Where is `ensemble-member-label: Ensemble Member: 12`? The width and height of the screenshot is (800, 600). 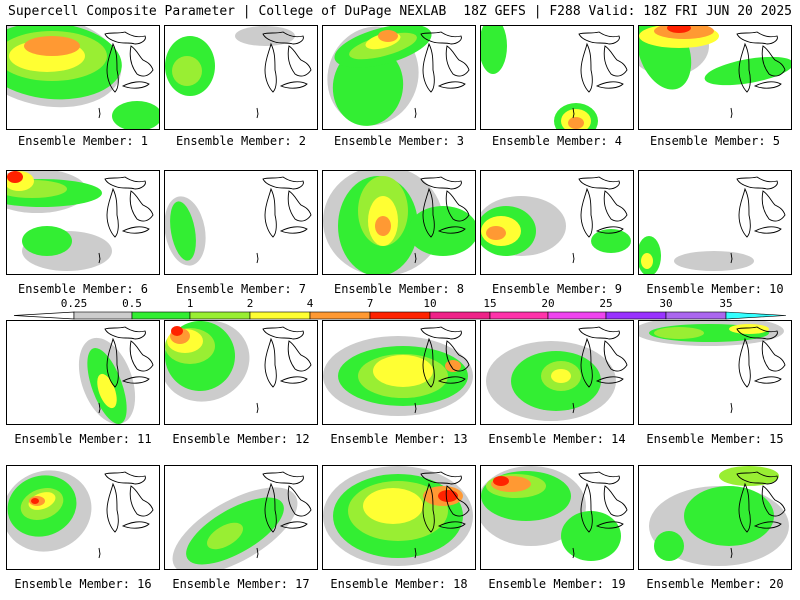 ensemble-member-label: Ensemble Member: 12 is located at coordinates (241, 439).